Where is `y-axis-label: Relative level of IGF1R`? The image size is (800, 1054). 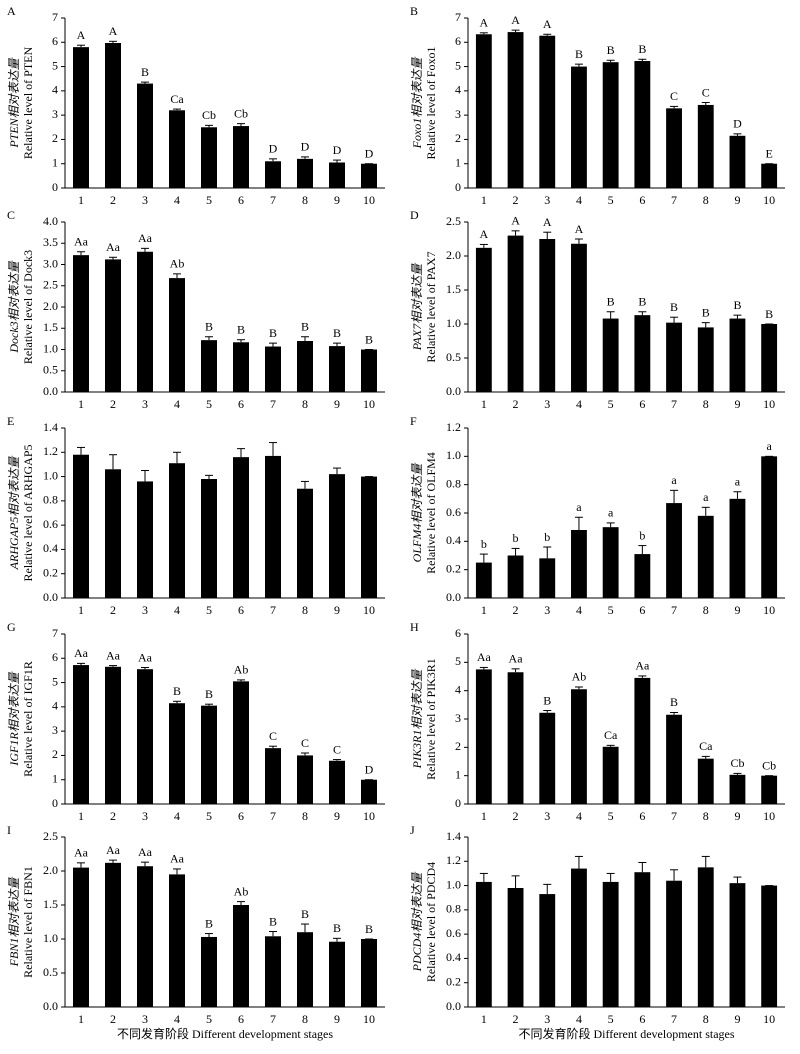 y-axis-label: Relative level of IGF1R is located at coordinates (28, 719).